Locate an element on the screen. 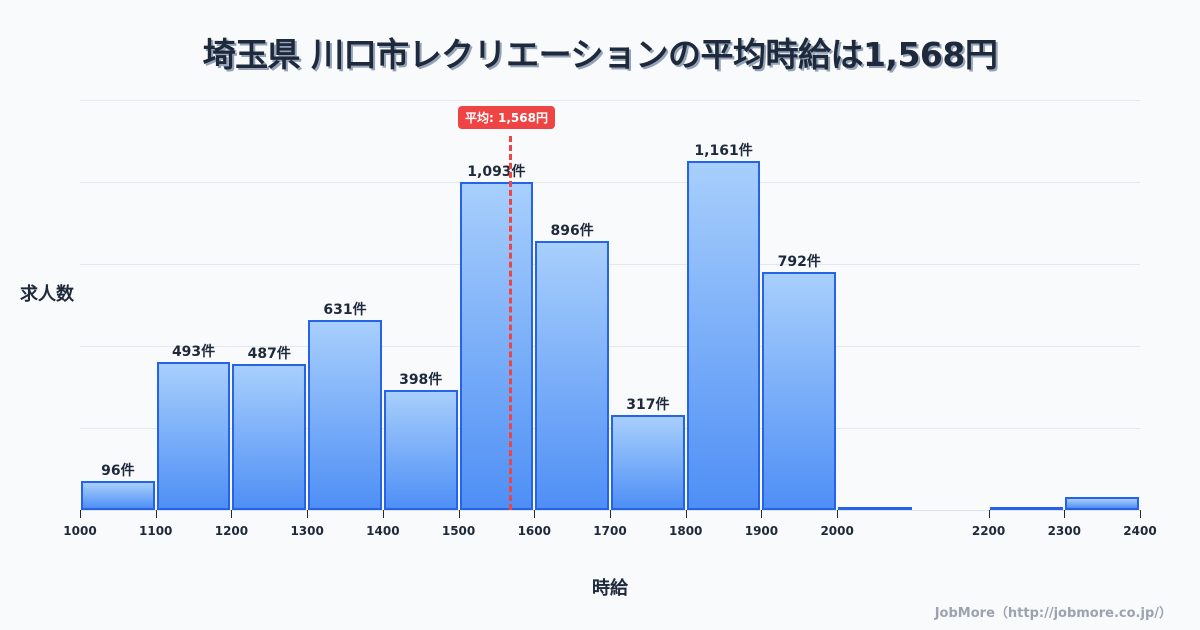 This screenshot has height=630, width=1200. bar-value-label: 792件 is located at coordinates (799, 262).